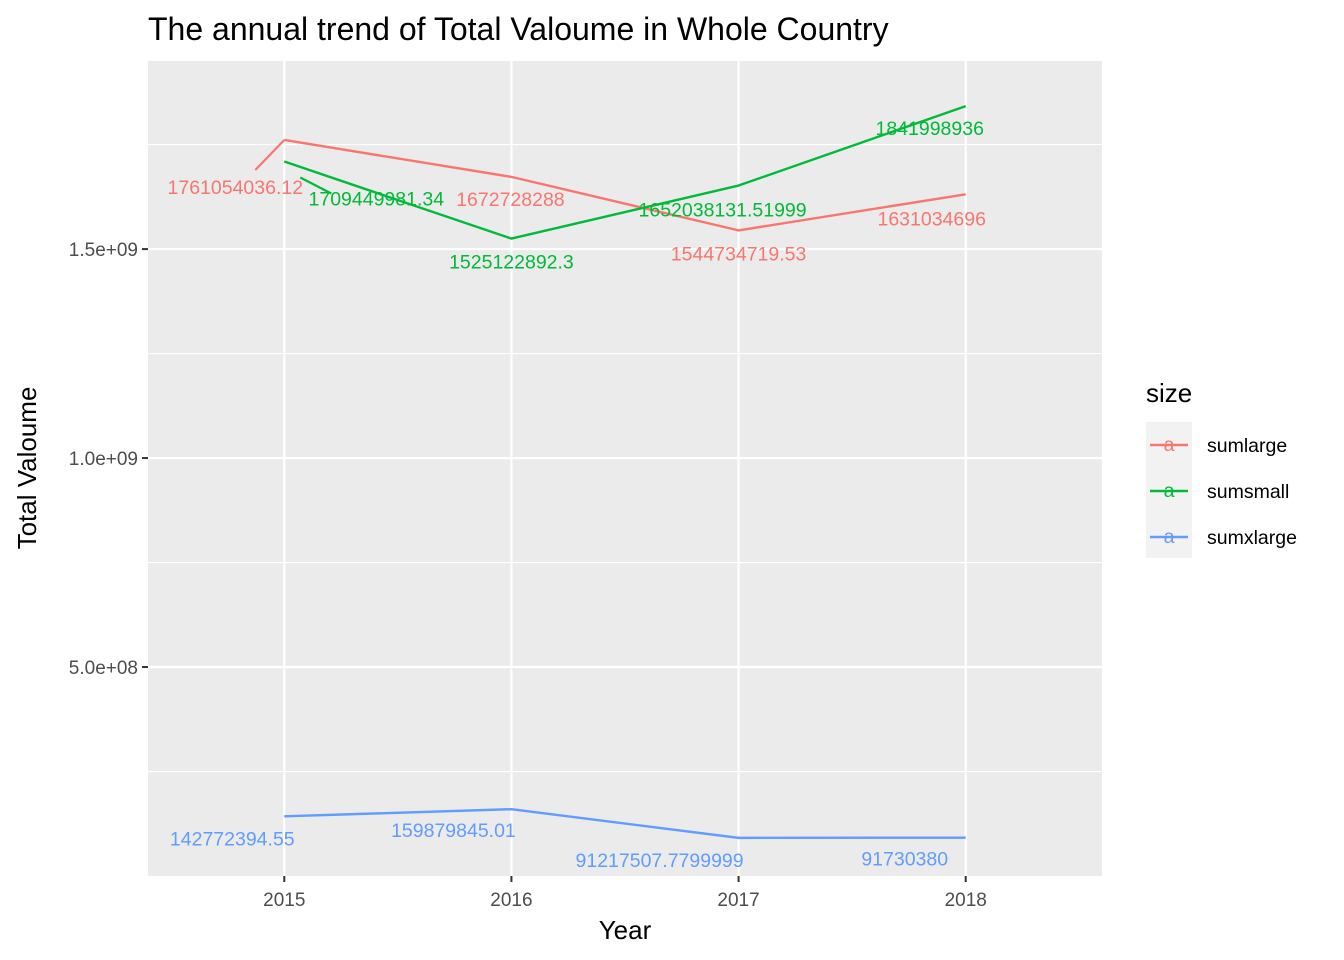 This screenshot has height=960, width=1344. Describe the element at coordinates (625, 930) in the screenshot. I see `x-axis-title: Year` at that location.